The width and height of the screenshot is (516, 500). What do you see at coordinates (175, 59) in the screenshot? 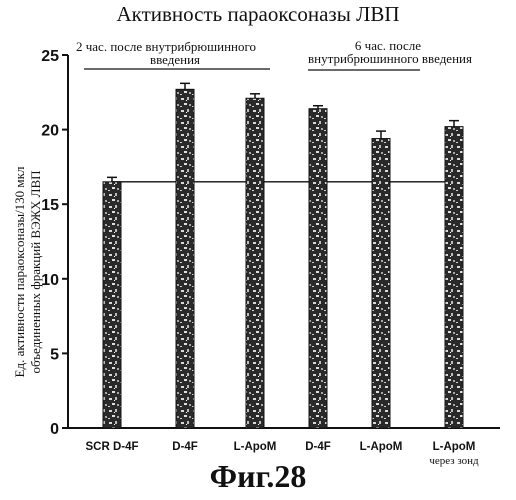
I see `annotation-group1-line2: введения` at bounding box center [175, 59].